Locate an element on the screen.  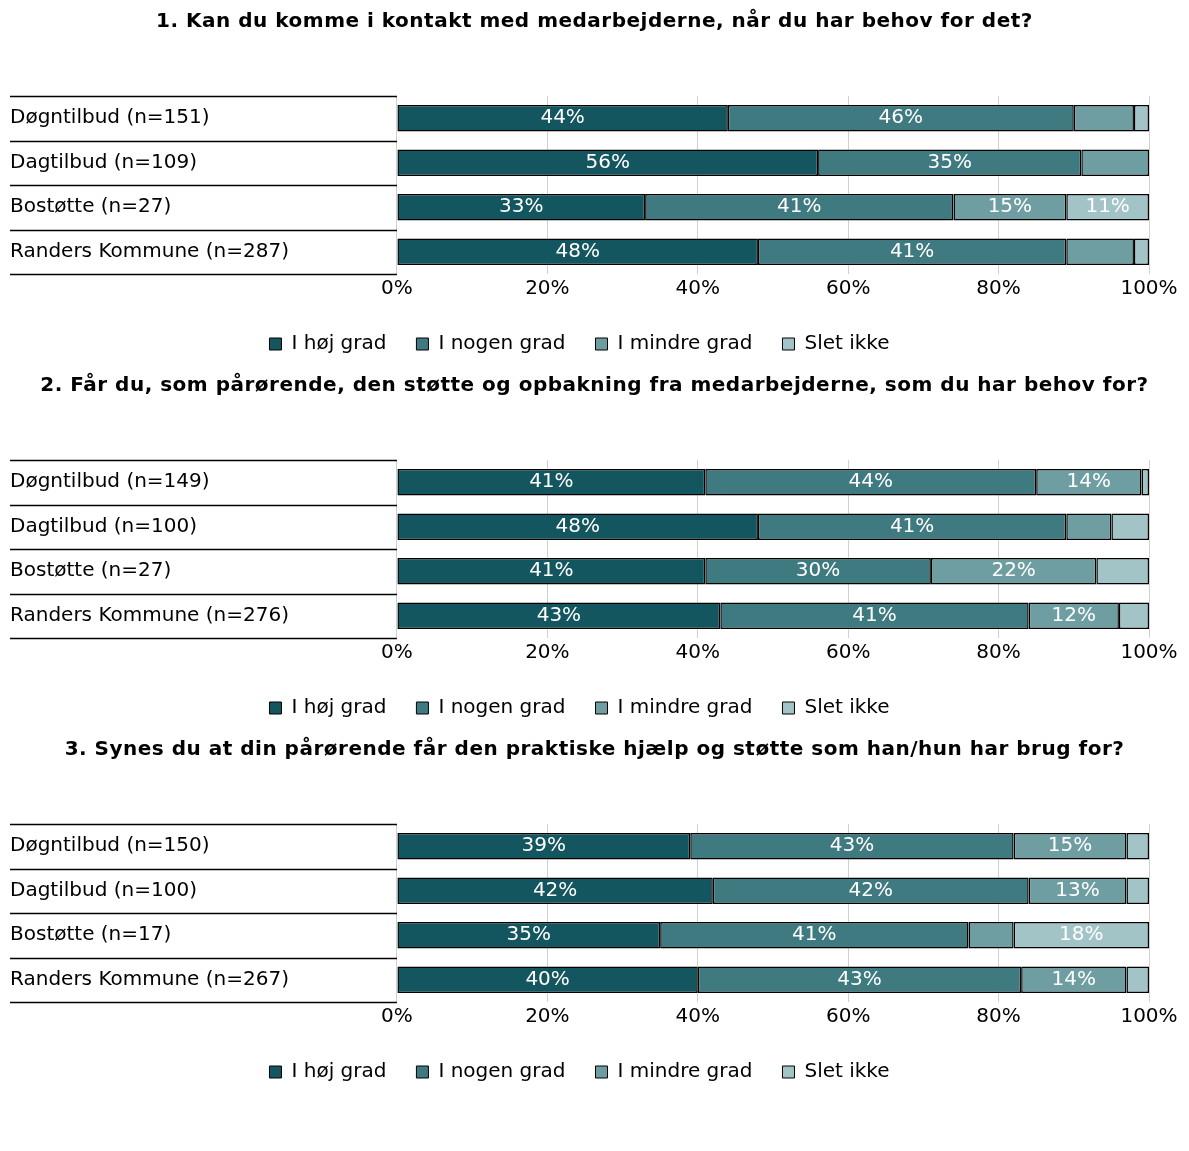
data-label: 12% is located at coordinates (1074, 613).